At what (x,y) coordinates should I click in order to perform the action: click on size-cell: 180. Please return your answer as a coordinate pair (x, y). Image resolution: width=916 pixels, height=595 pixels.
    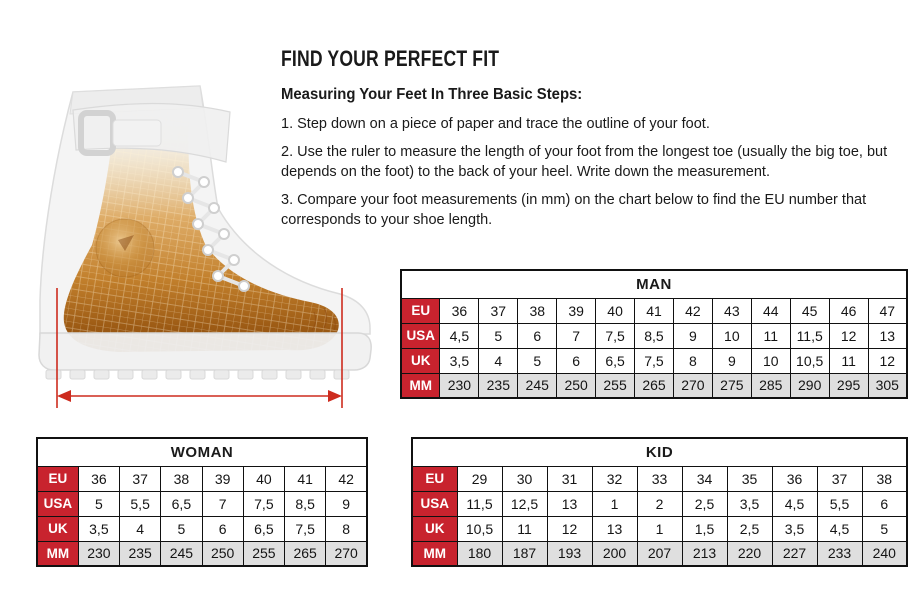
    Looking at the image, I should click on (479, 553).